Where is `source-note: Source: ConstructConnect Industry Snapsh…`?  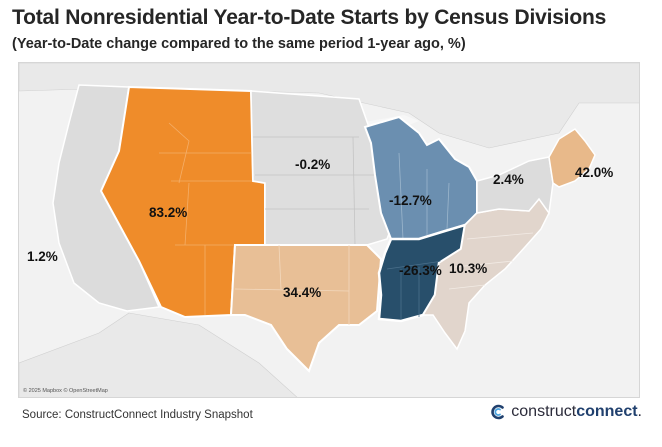
source-note: Source: ConstructConnect Industry Snapsh… is located at coordinates (137, 415).